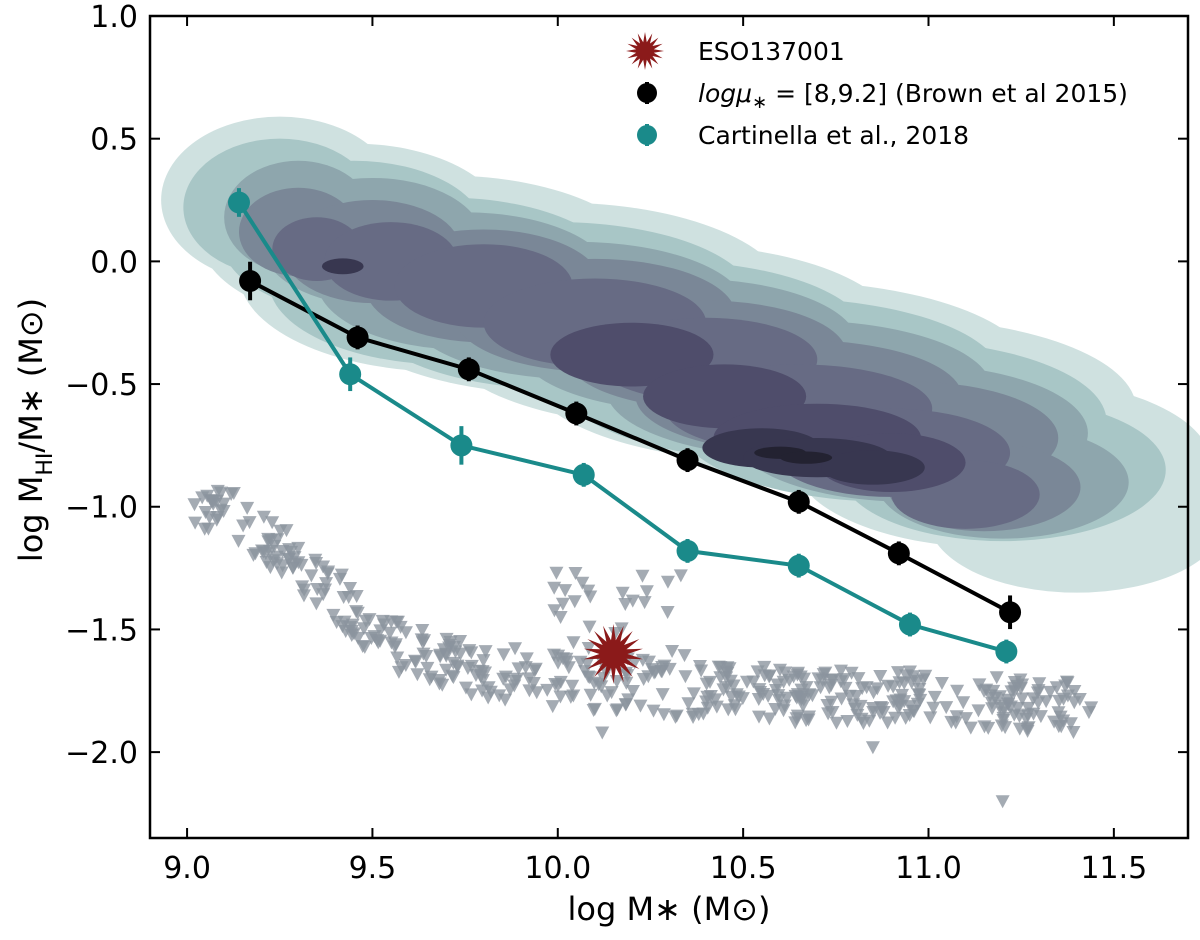 The height and width of the screenshot is (940, 1200). What do you see at coordinates (557, 868) in the screenshot?
I see `x-tick-label: 10.0` at bounding box center [557, 868].